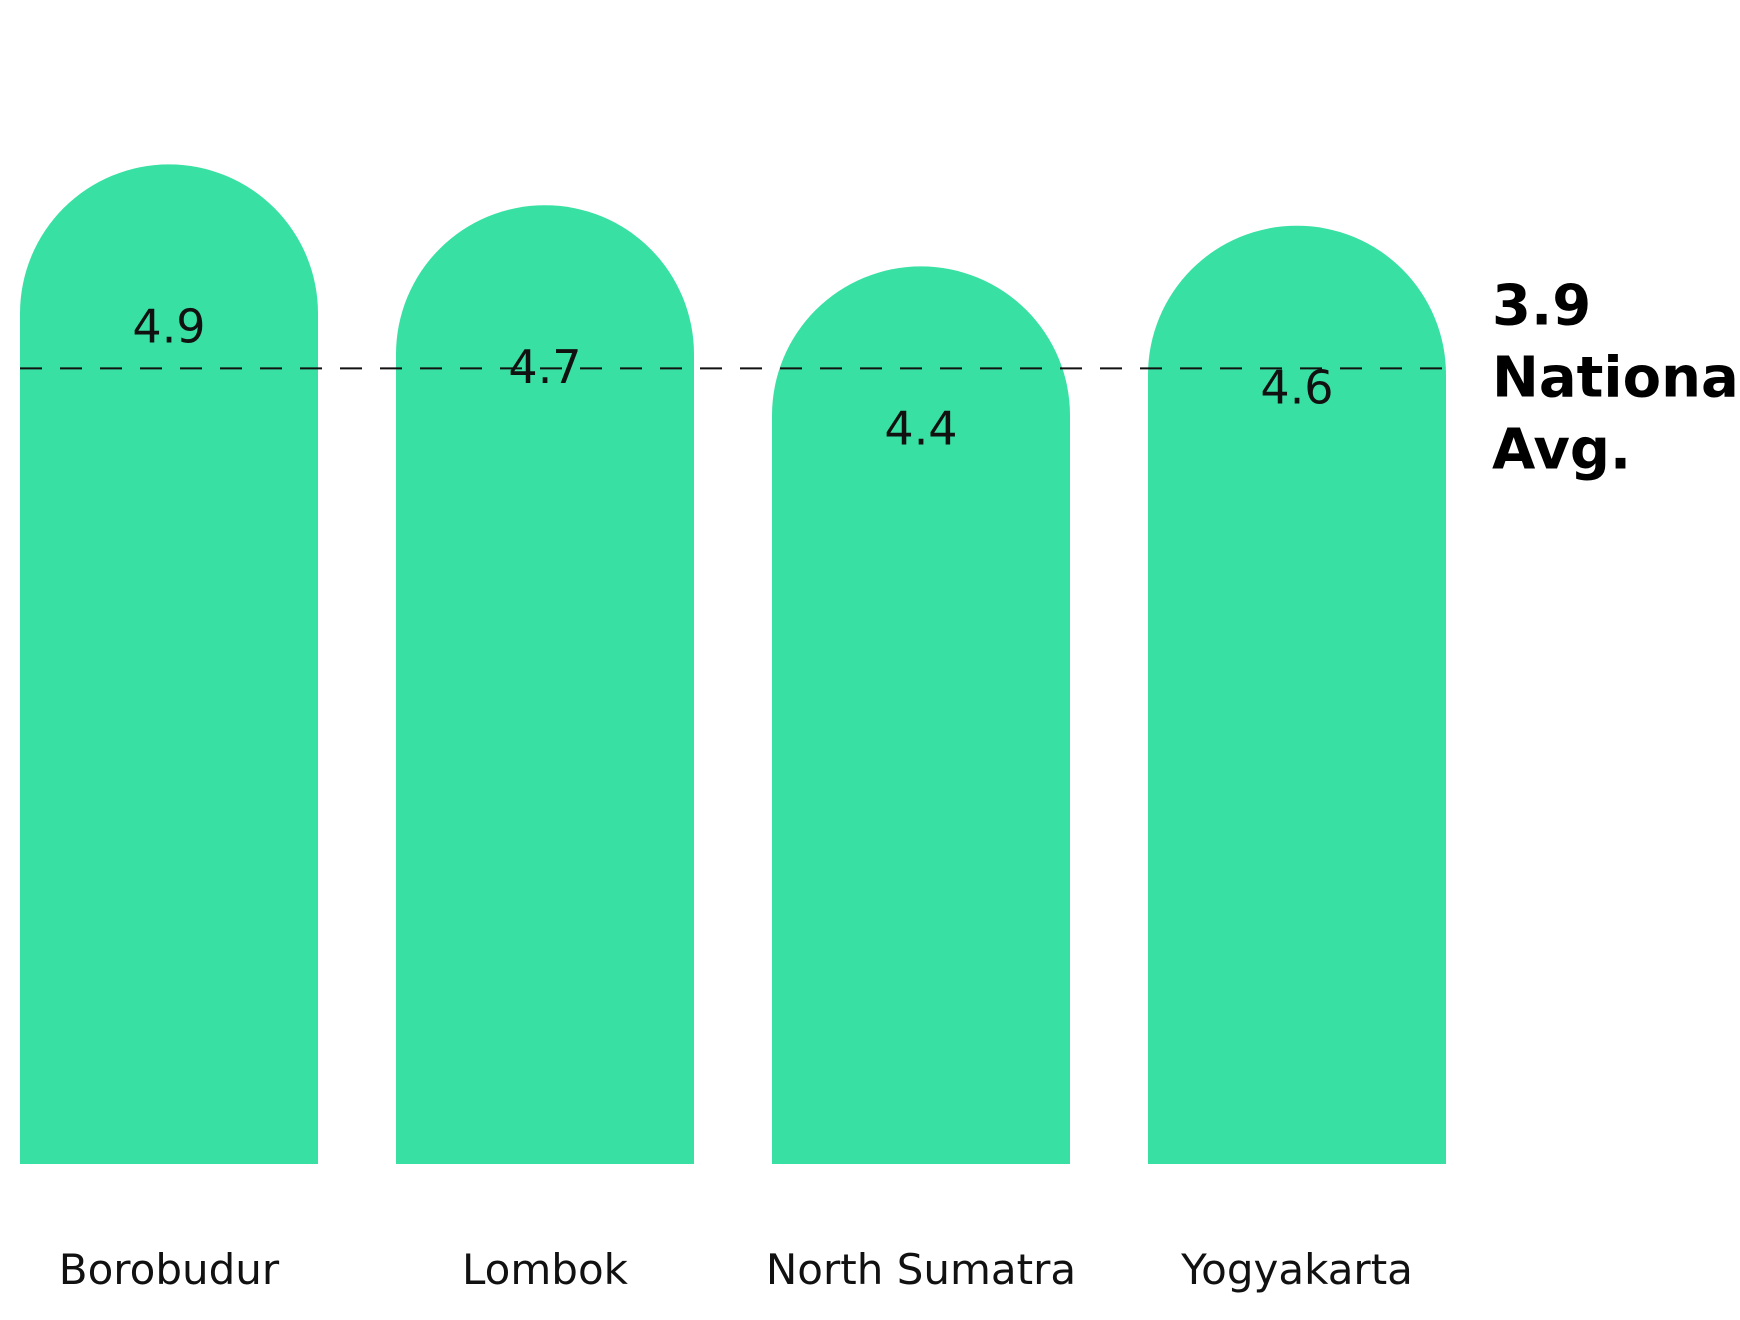 The width and height of the screenshot is (1740, 1320). What do you see at coordinates (168, 326) in the screenshot?
I see `bar-value-label: 4.9` at bounding box center [168, 326].